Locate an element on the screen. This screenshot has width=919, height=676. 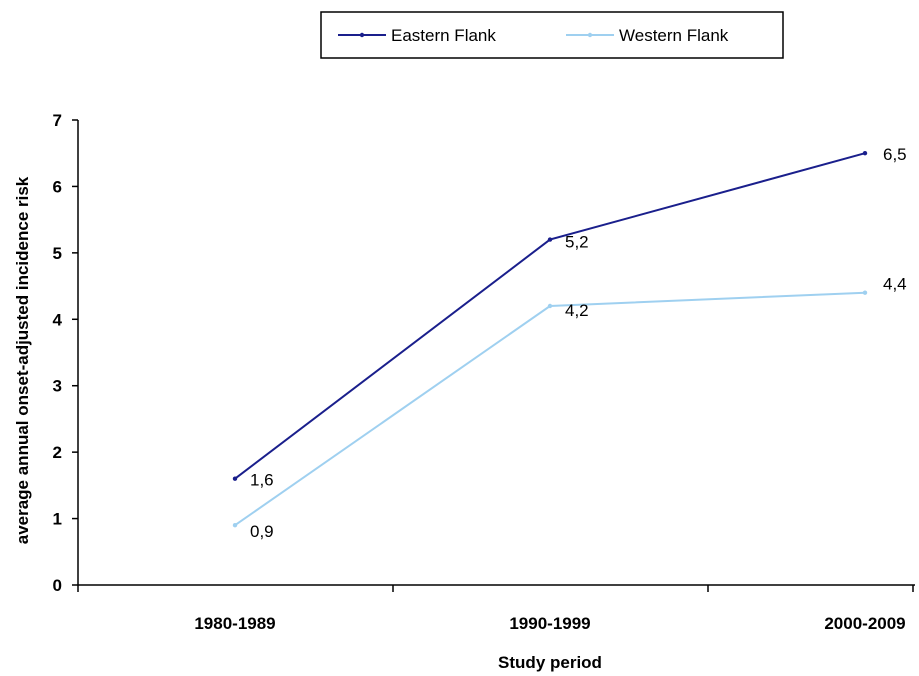
y-tick-label: 3 is located at coordinates (57, 386).